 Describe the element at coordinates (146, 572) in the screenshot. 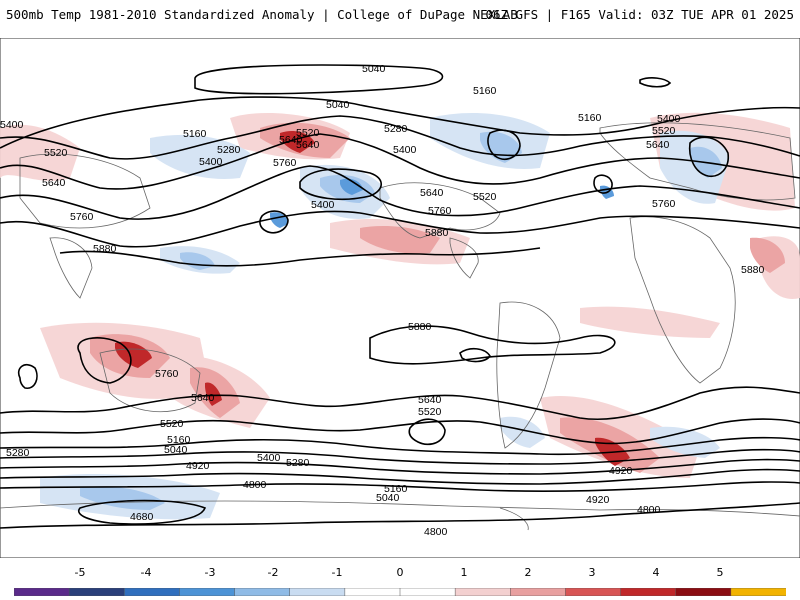

I see `colorbar-tick-label: -4` at that location.